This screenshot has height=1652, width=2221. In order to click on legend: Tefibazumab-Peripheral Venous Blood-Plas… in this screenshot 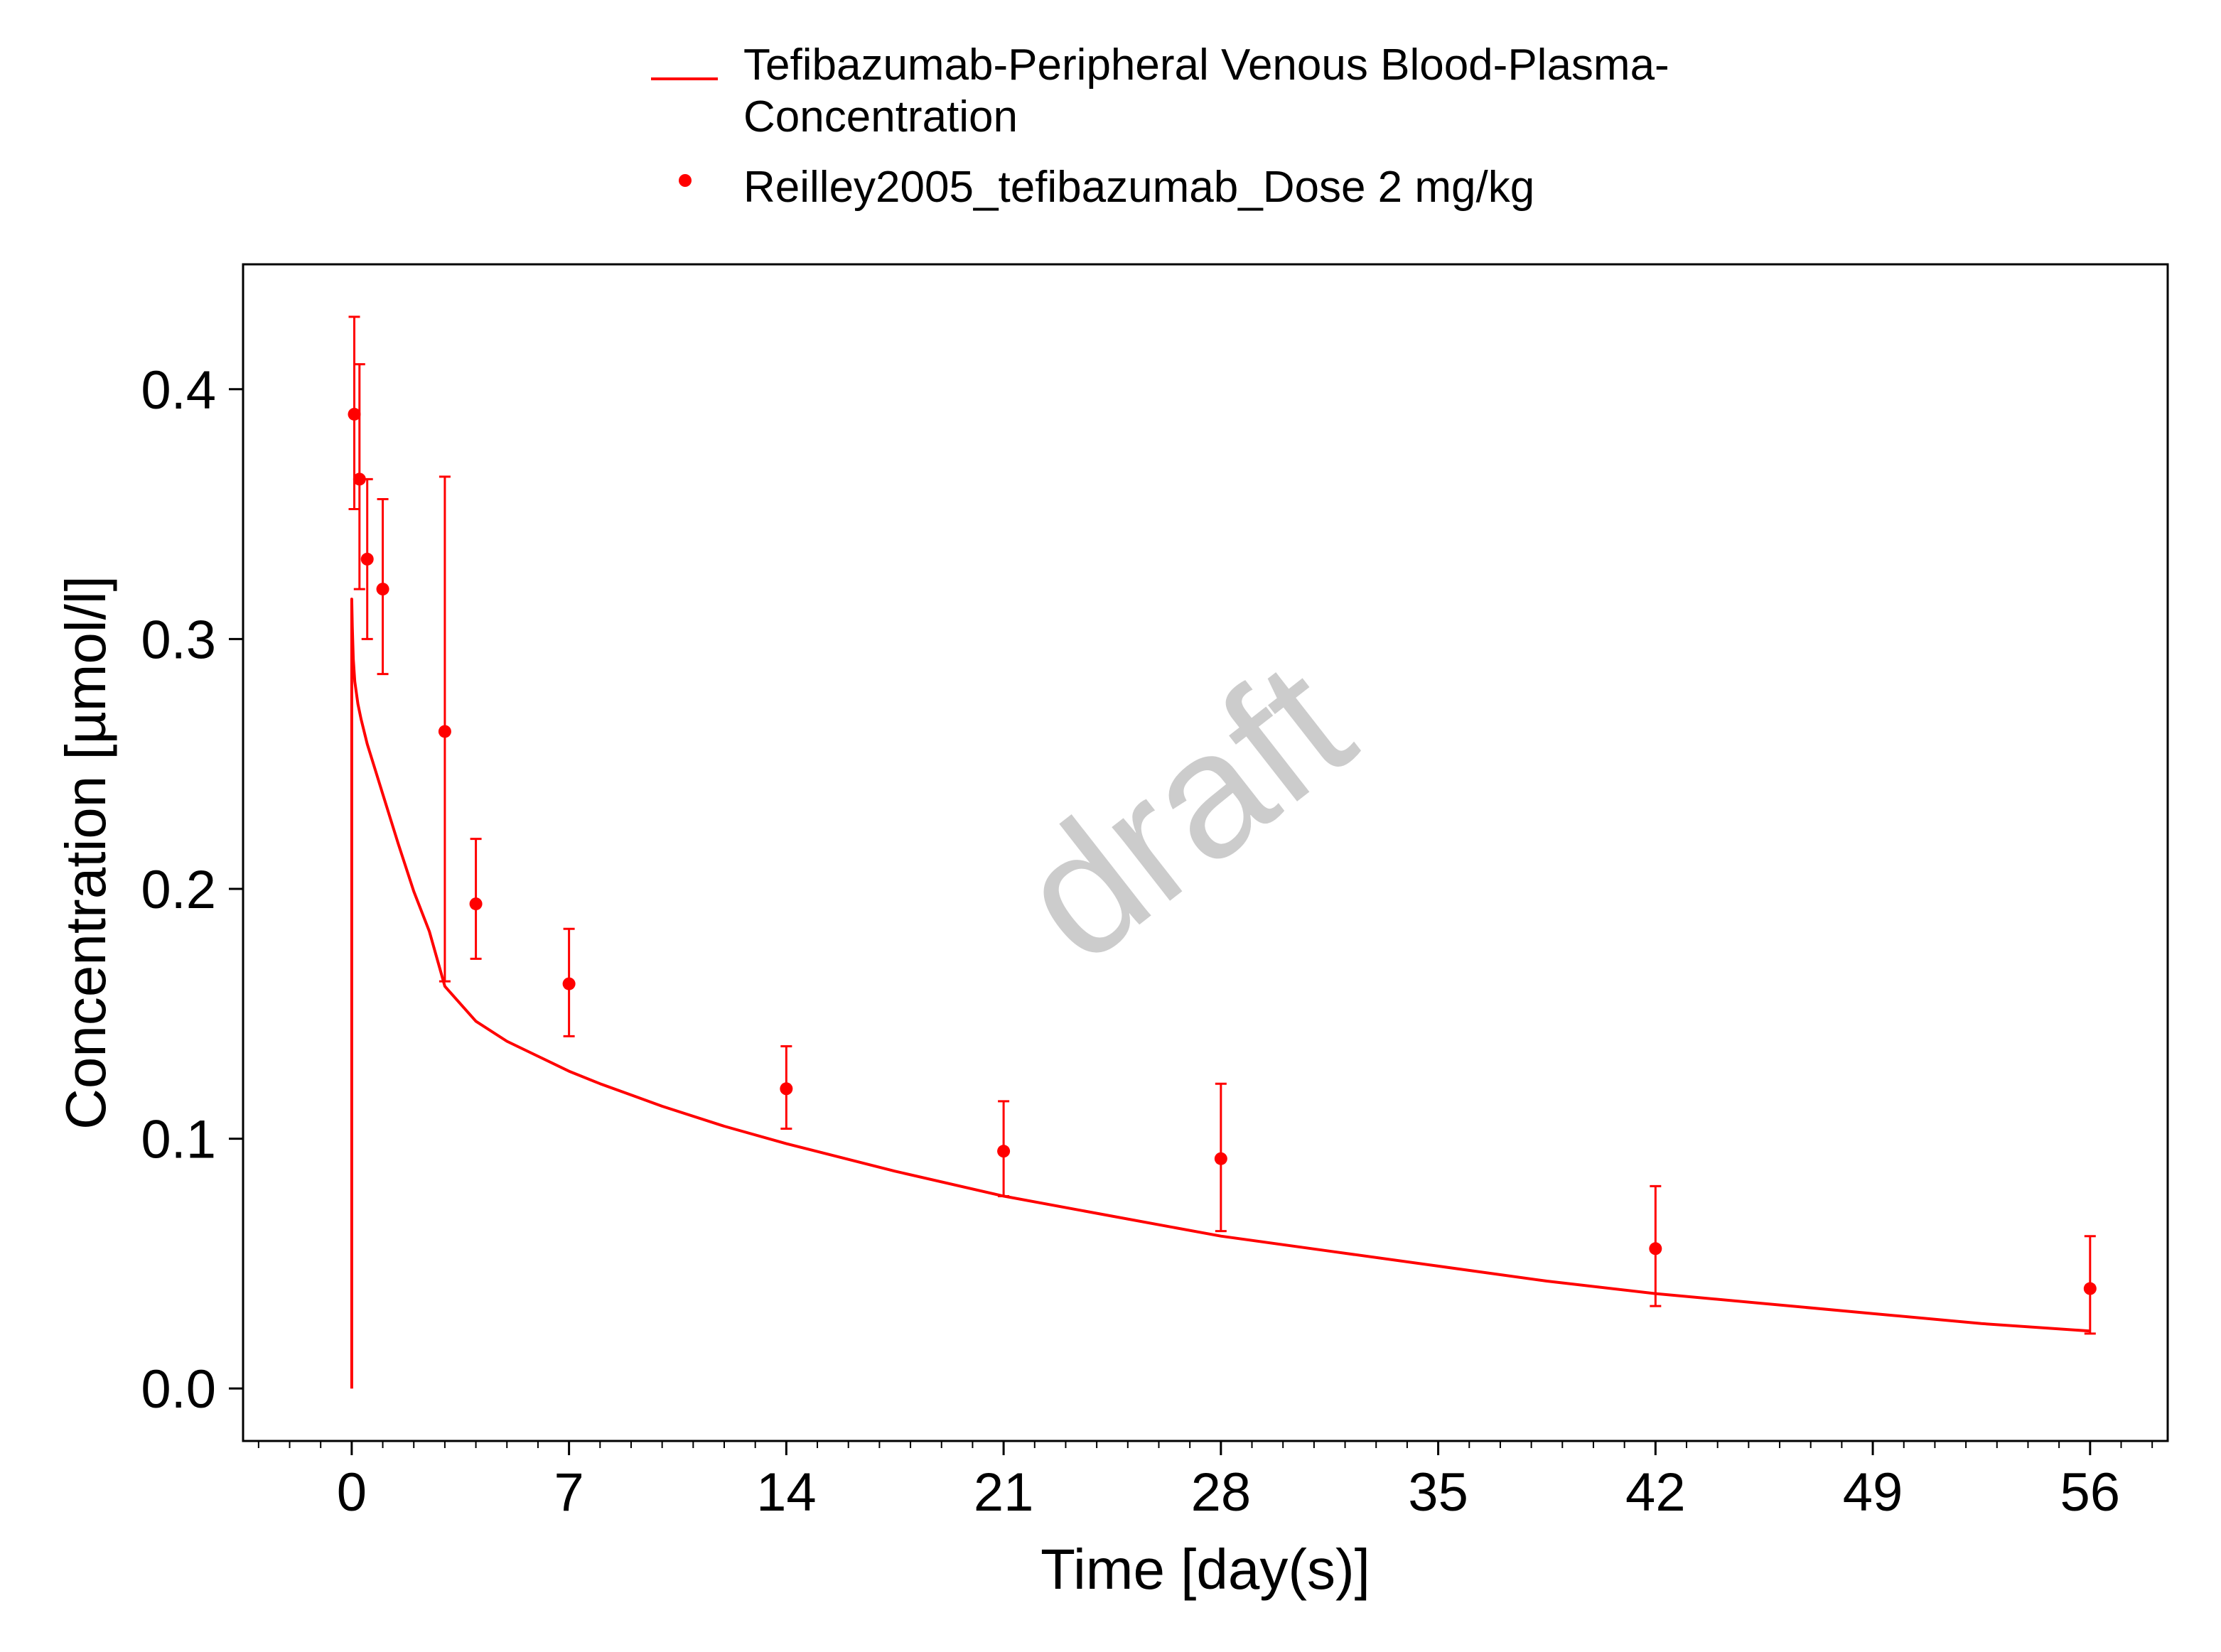, I will do `click(1160, 127)`.